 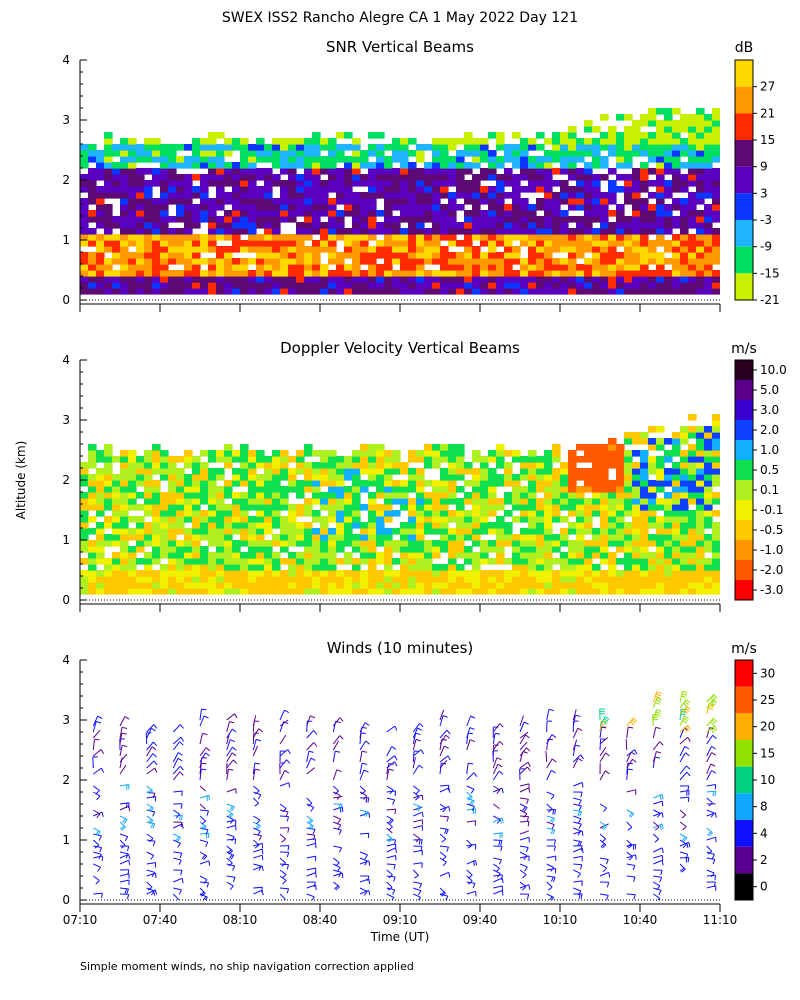 What do you see at coordinates (769, 490) in the screenshot?
I see `colorbar-label: 0.1` at bounding box center [769, 490].